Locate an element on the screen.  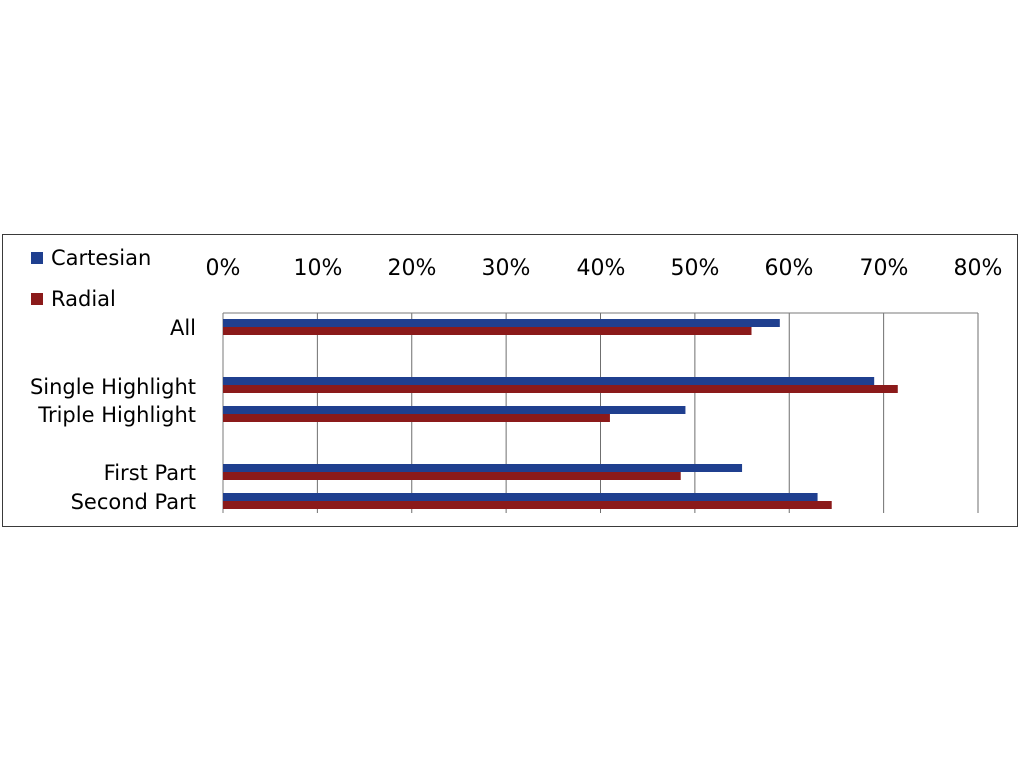
bar-cartesian-single-highlight is located at coordinates (549, 381).